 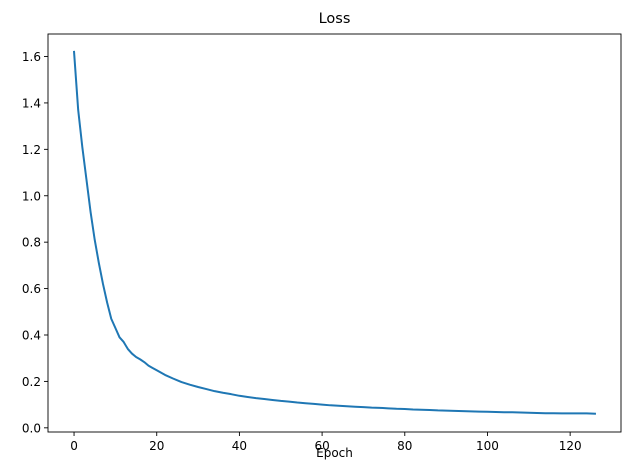 What do you see at coordinates (31, 103) in the screenshot?
I see `y-tick-label: 1.4` at bounding box center [31, 103].